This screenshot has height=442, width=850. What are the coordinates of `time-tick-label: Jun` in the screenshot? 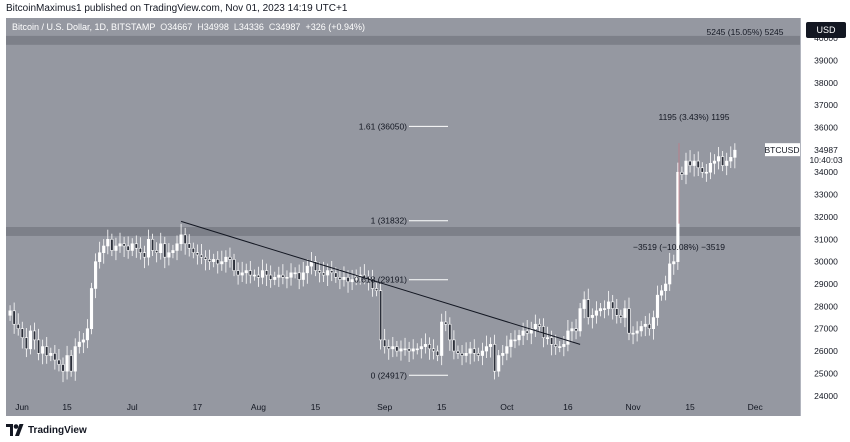 It's located at (22, 407).